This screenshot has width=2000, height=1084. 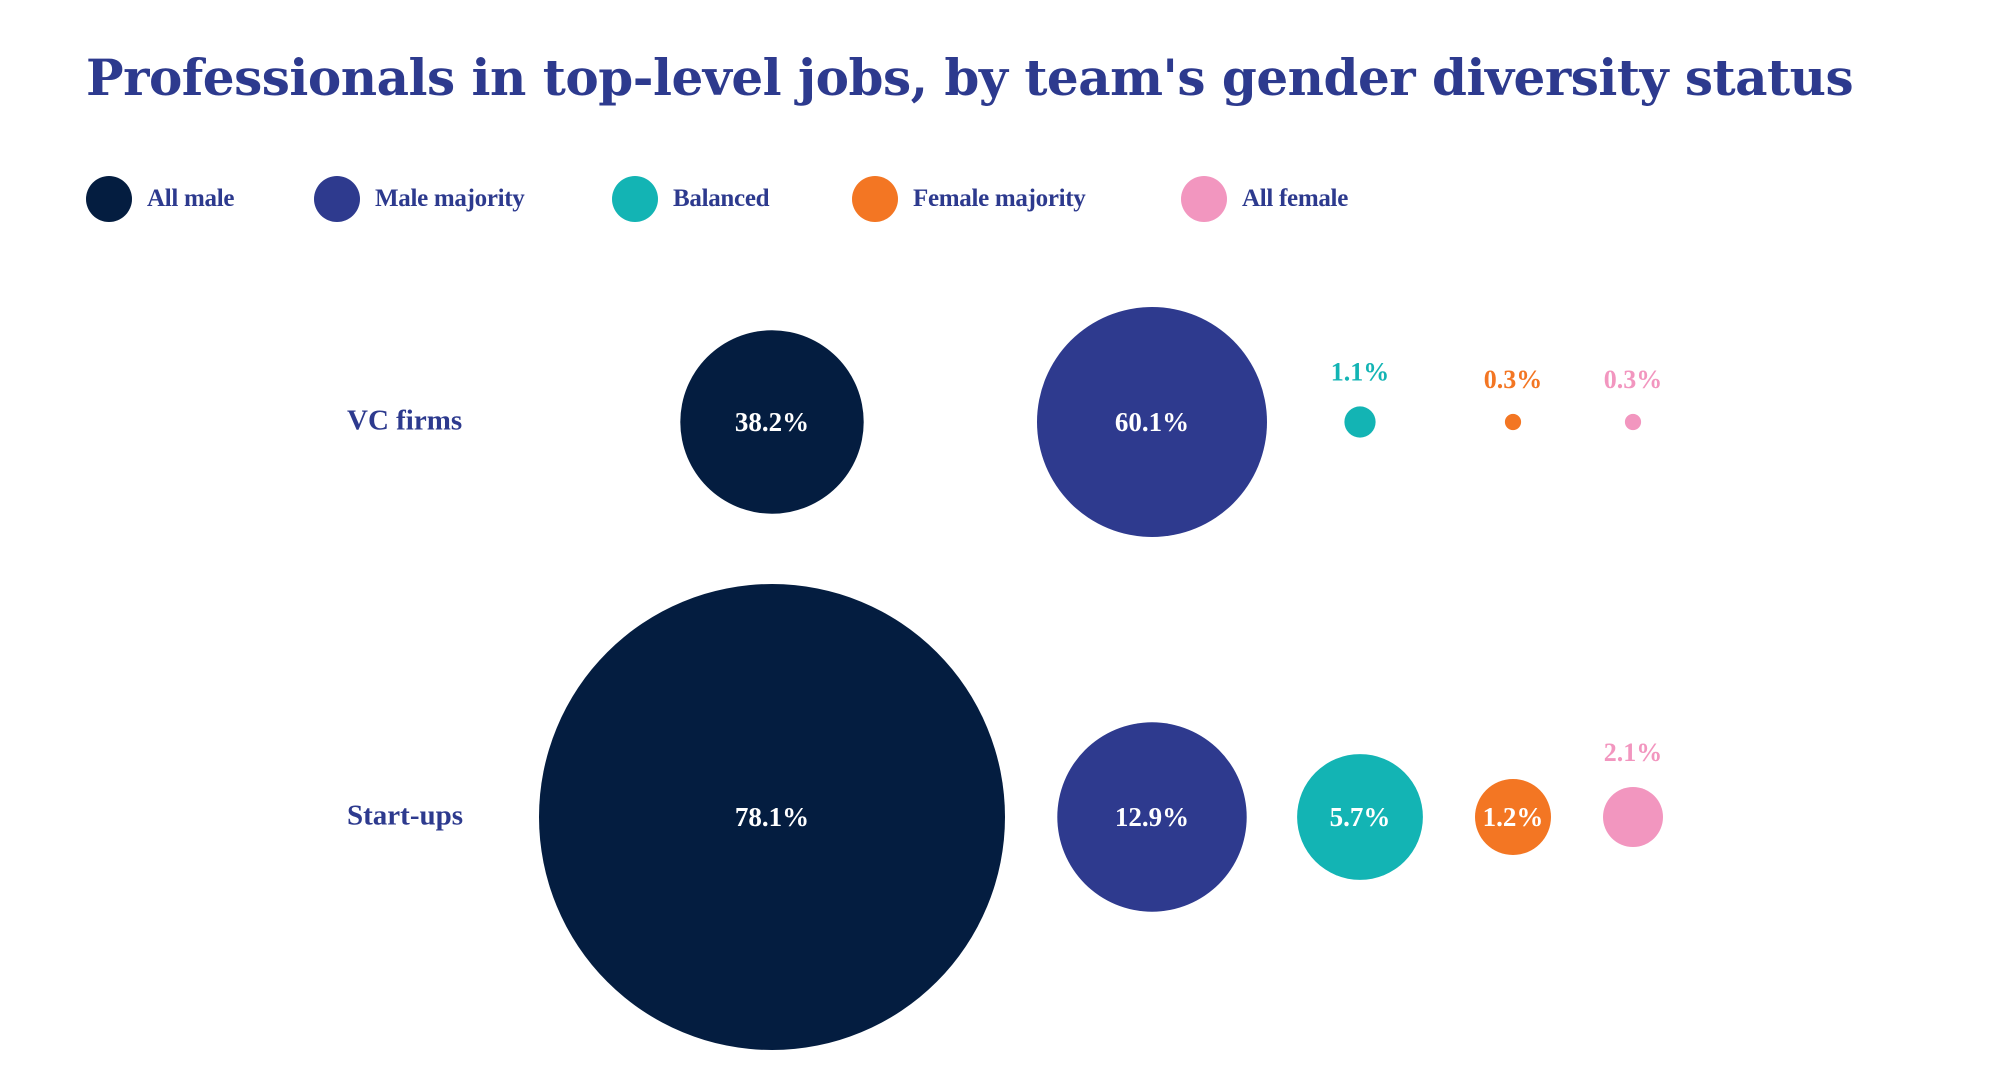 I want to click on legend-item-all-male: All male, so click(x=160, y=199).